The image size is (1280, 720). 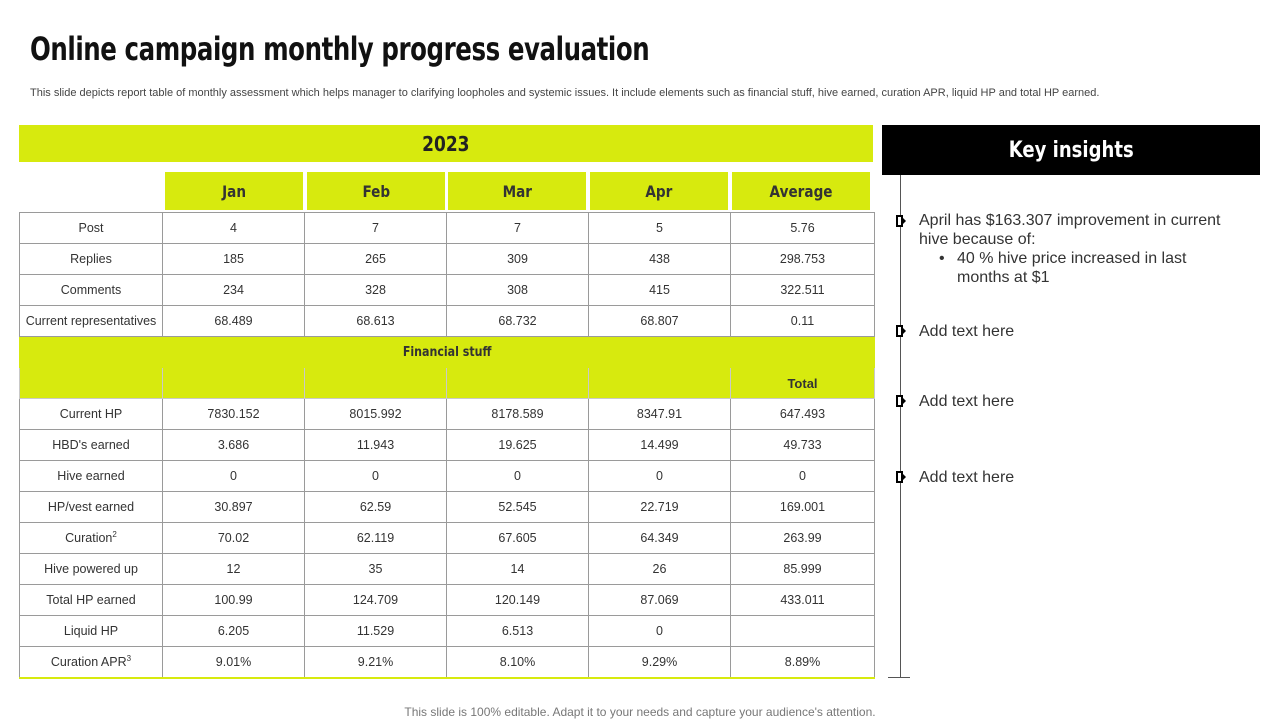 I want to click on table-cell: 64.349, so click(x=659, y=538).